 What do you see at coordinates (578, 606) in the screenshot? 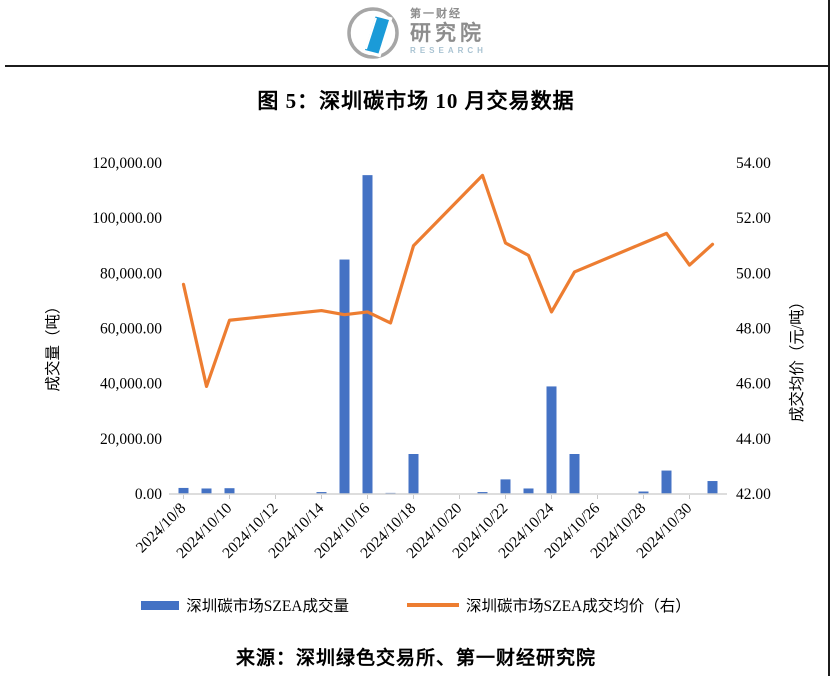
I see `legend-price-label: 深圳碳市场SZEA成交均价（右）` at bounding box center [578, 606].